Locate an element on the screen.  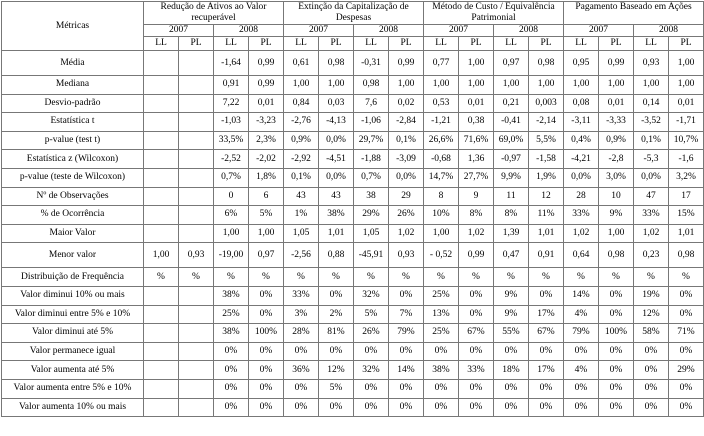
cell: 1,36 is located at coordinates (476, 159).